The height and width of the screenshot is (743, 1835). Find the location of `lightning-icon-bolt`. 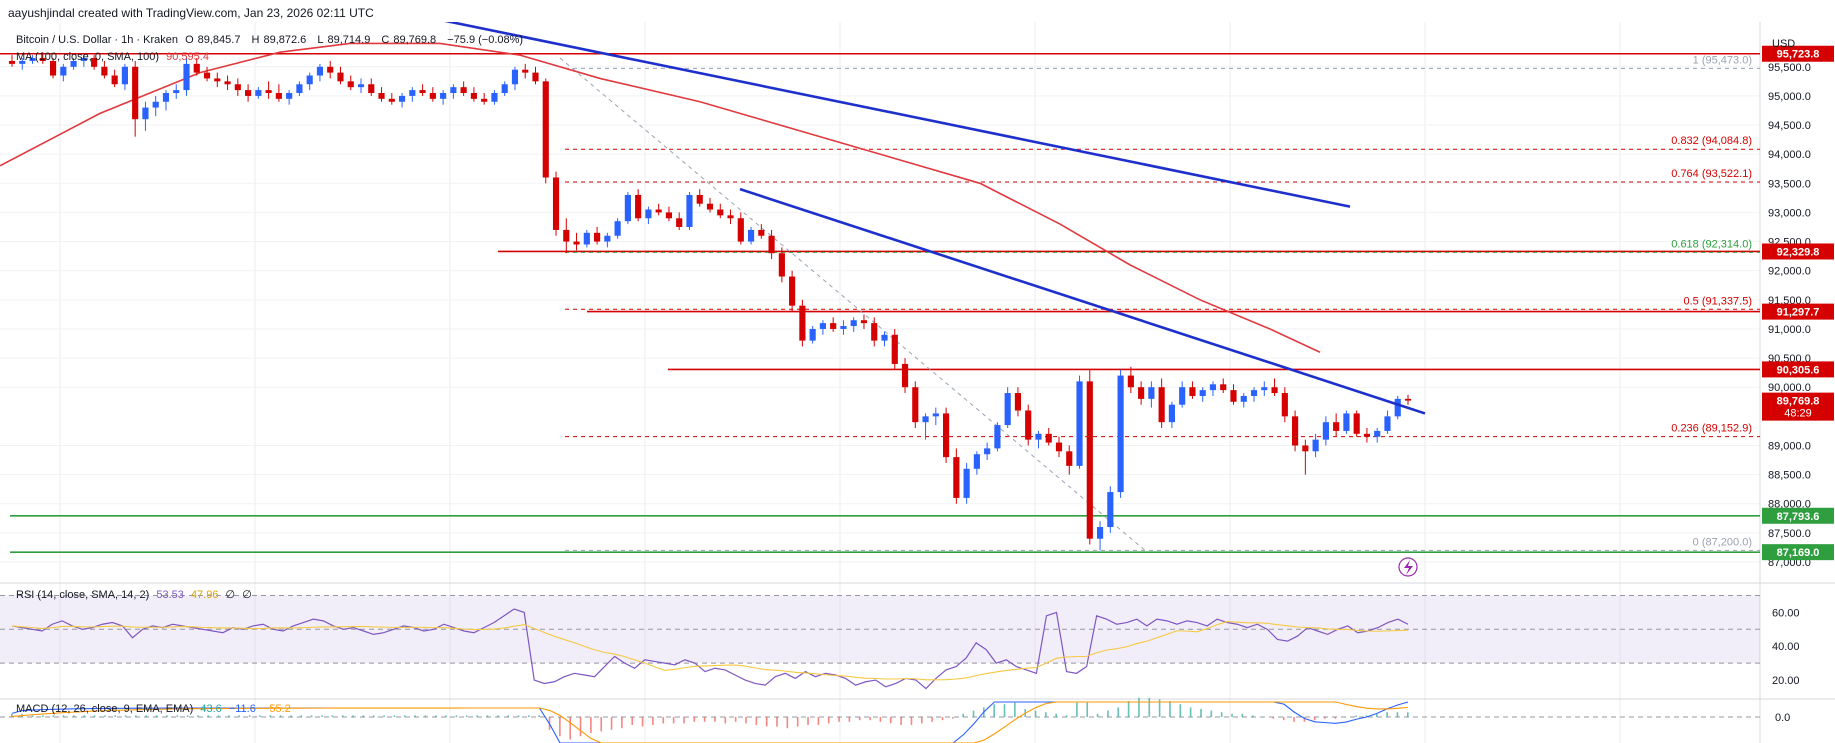

lightning-icon-bolt is located at coordinates (1408, 567).